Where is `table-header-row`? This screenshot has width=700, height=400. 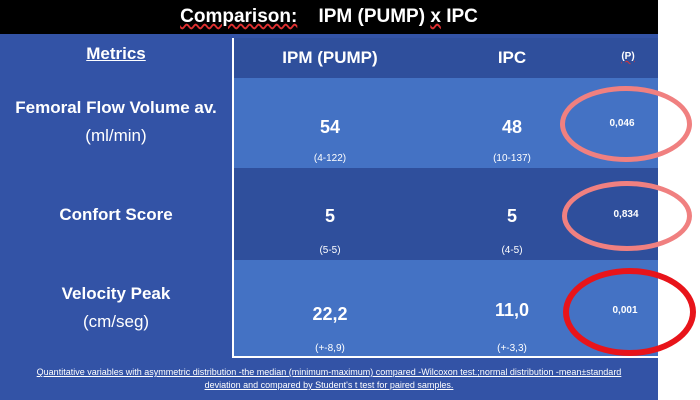 table-header-row is located at coordinates (445, 58).